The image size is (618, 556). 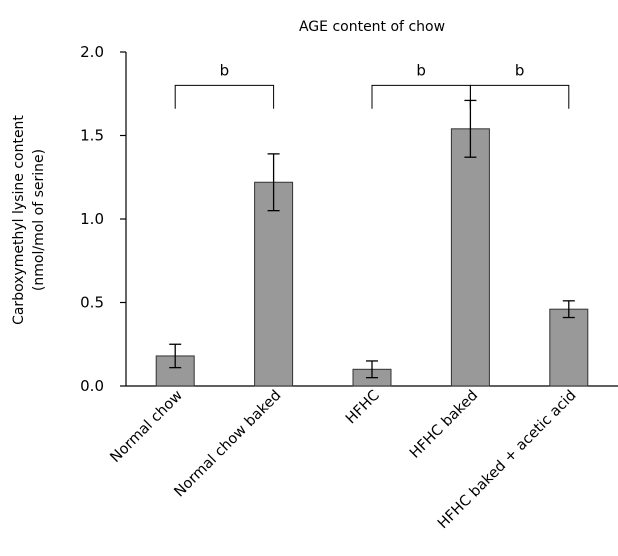 What do you see at coordinates (363, 408) in the screenshot?
I see `category-label: HFHC` at bounding box center [363, 408].